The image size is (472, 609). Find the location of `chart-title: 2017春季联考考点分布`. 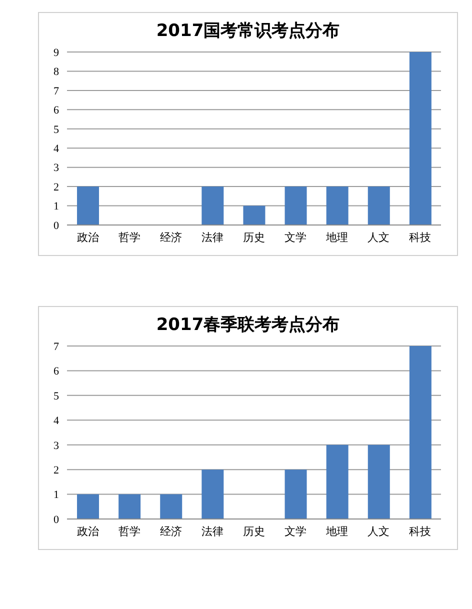

chart-title: 2017春季联考考点分布 is located at coordinates (248, 325).